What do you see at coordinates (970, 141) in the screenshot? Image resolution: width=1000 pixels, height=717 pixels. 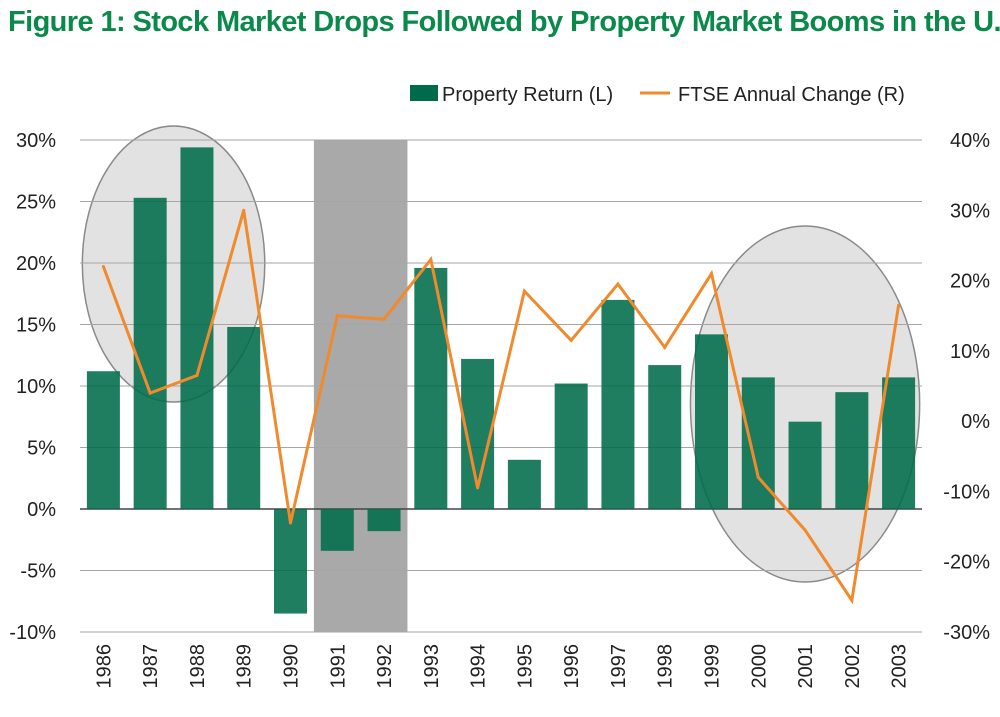 I see `right-axis-tick-label: 40%` at bounding box center [970, 141].